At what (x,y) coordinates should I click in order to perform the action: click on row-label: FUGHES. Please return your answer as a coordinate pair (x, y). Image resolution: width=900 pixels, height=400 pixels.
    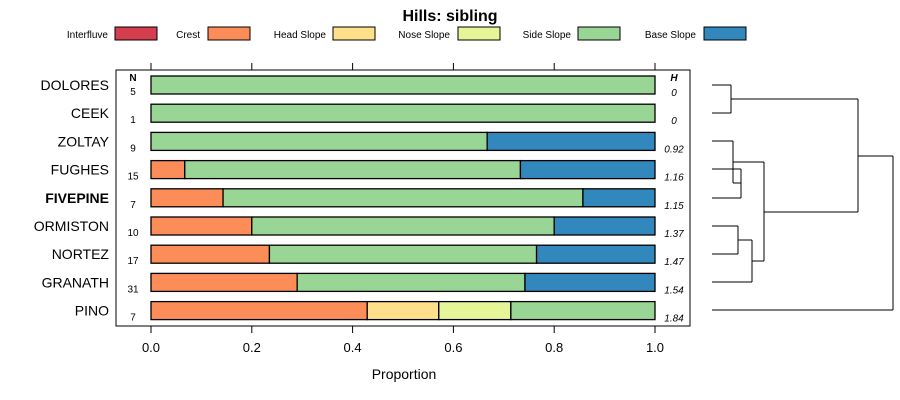
    Looking at the image, I should click on (80, 170).